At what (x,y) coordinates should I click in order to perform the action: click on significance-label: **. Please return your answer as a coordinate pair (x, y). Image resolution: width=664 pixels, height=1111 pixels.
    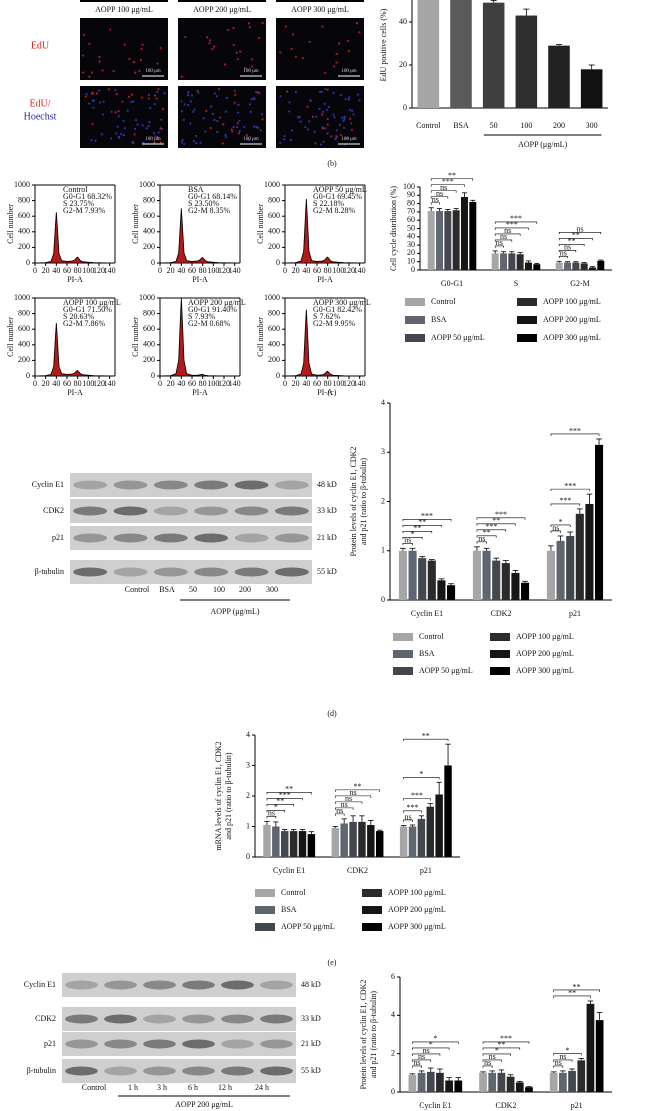
    Looking at the image, I should click on (577, 986).